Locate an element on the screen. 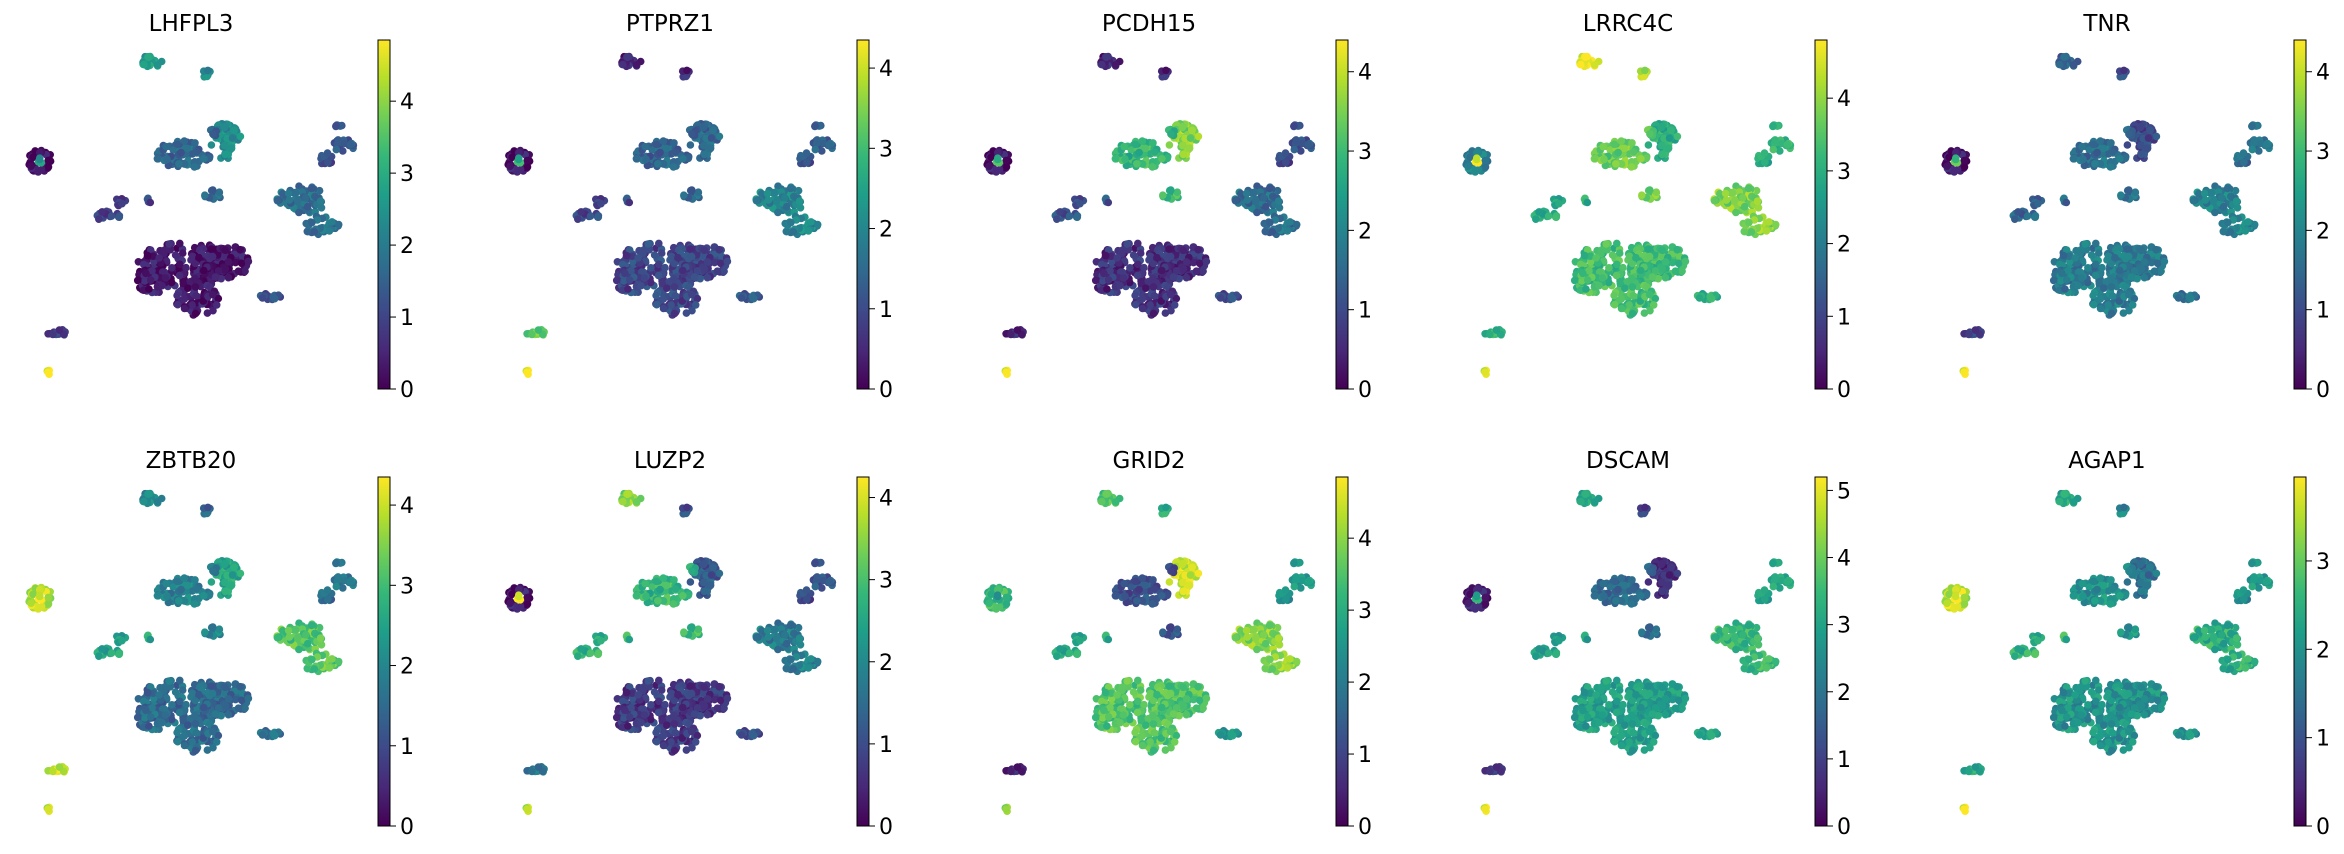 This screenshot has width=2344, height=854. colorbar-tick-label: 0 is located at coordinates (2323, 390).